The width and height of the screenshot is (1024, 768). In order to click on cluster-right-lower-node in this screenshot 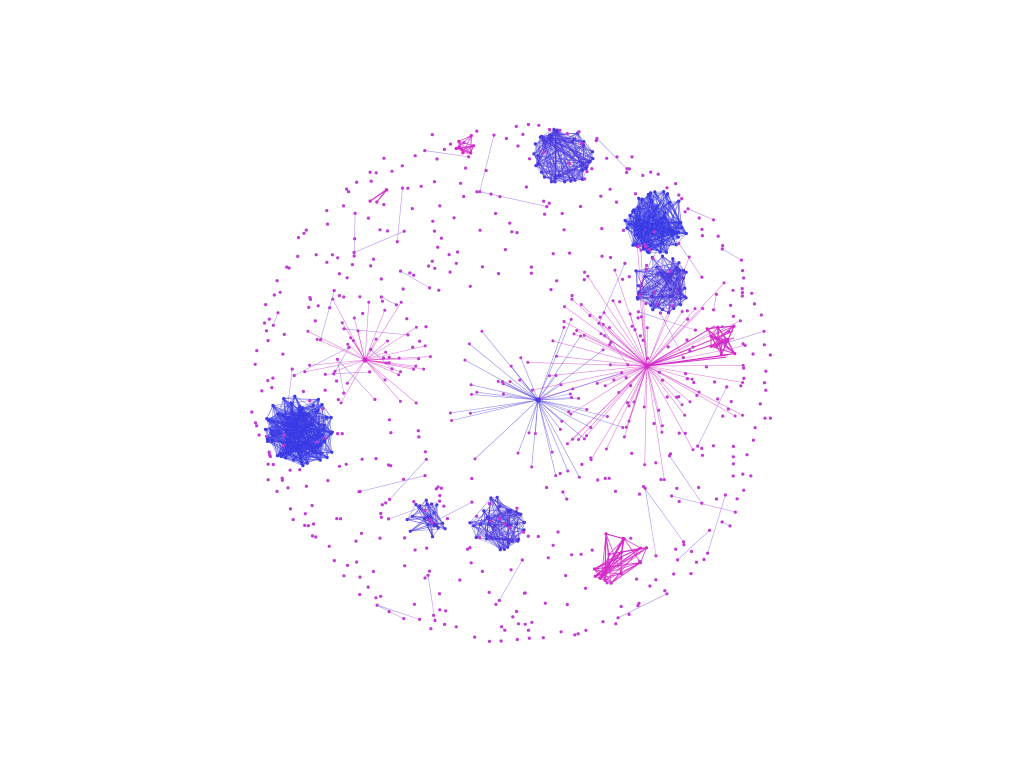, I will do `click(636, 271)`.